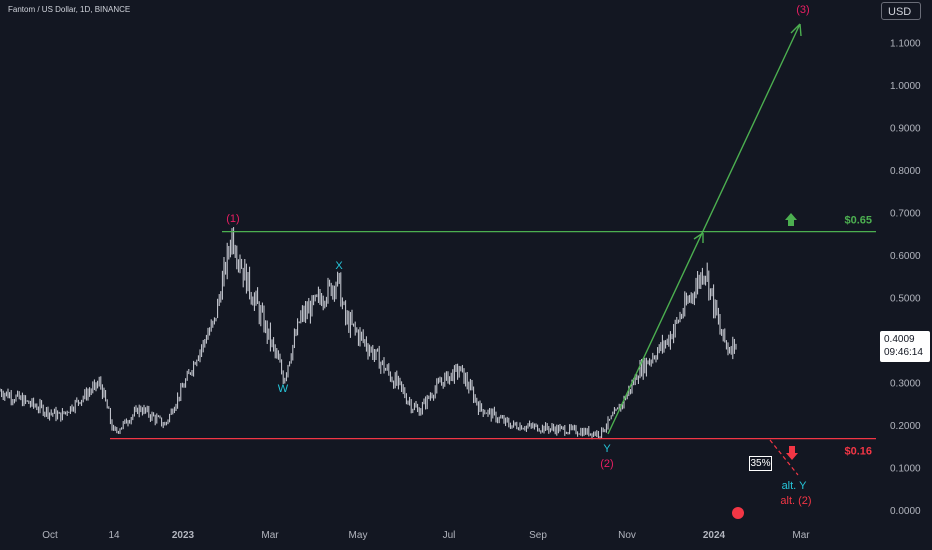 The image size is (932, 550). What do you see at coordinates (339, 266) in the screenshot?
I see `wave-label: X` at bounding box center [339, 266].